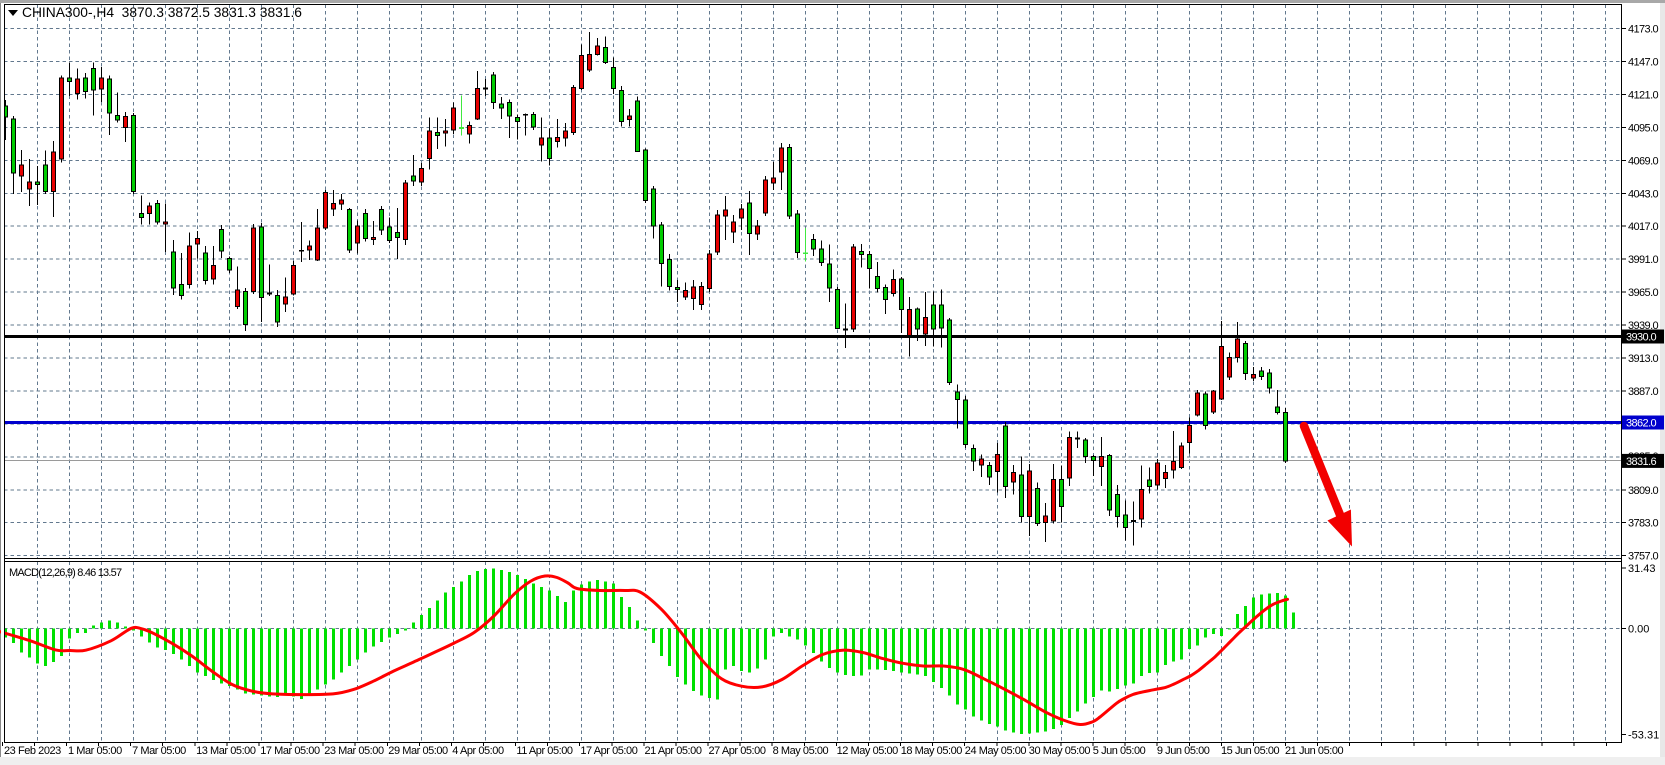 The height and width of the screenshot is (765, 1665). I want to click on svg-text: 4069.0, so click(1643, 161).